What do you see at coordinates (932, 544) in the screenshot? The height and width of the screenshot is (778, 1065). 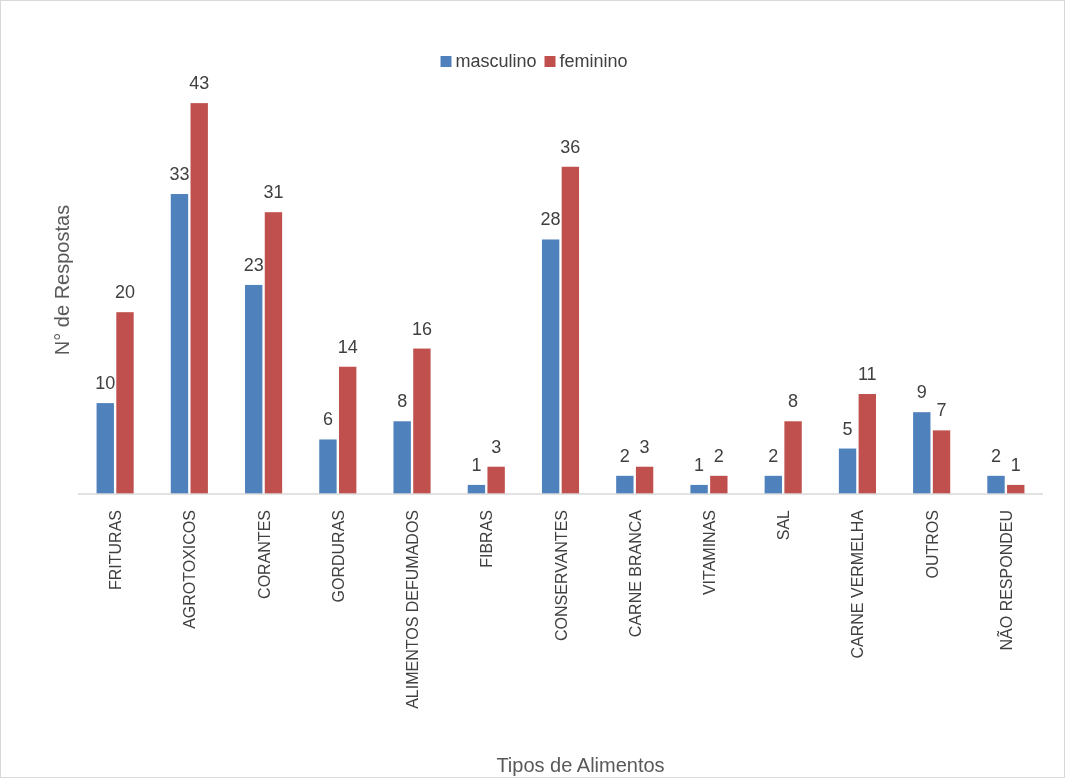 I see `x-tick-label: OUTROS` at bounding box center [932, 544].